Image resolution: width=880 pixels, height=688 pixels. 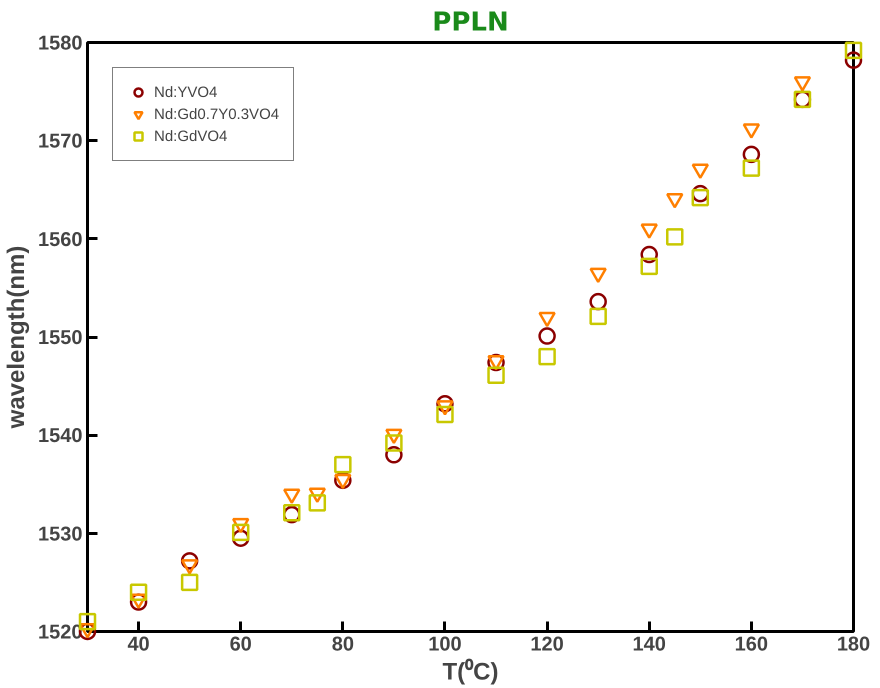 What do you see at coordinates (343, 645) in the screenshot?
I see `x-tick-label: 80` at bounding box center [343, 645].